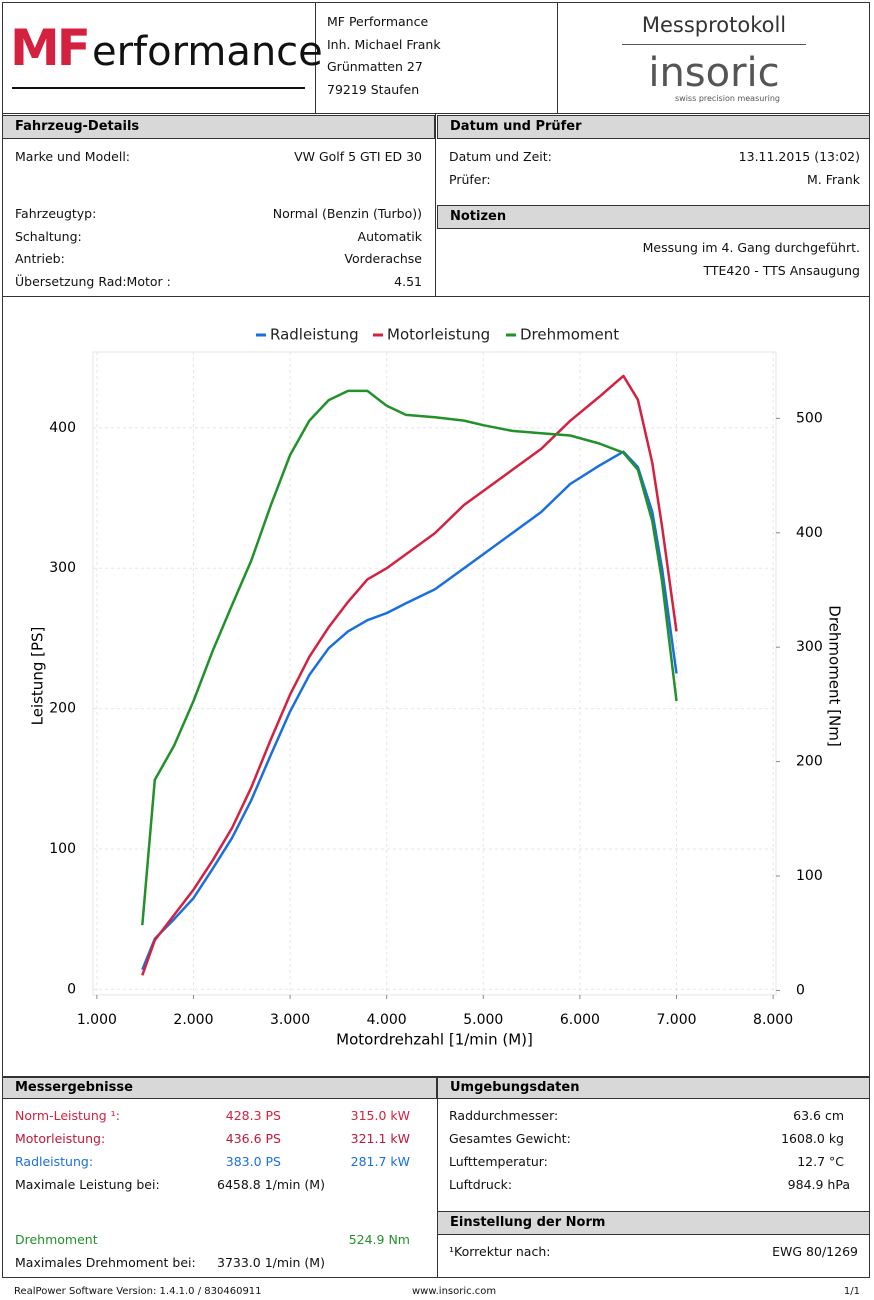  I want to click on logo-red: MF, so click(50, 48).